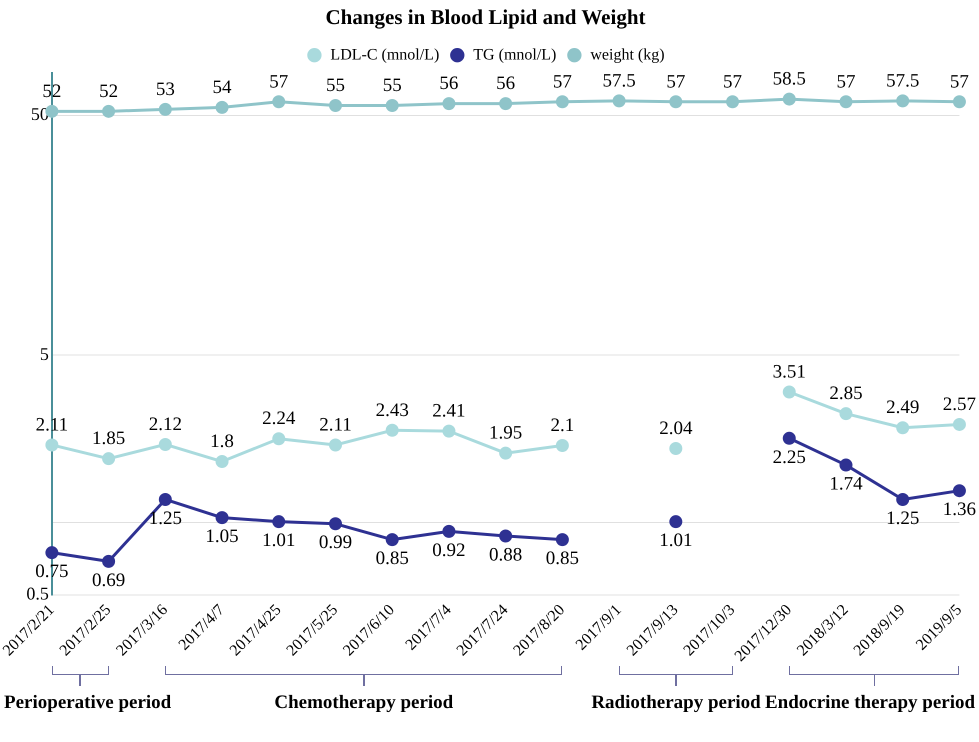 This screenshot has width=979, height=742. I want to click on data-label: 2.85, so click(846, 393).